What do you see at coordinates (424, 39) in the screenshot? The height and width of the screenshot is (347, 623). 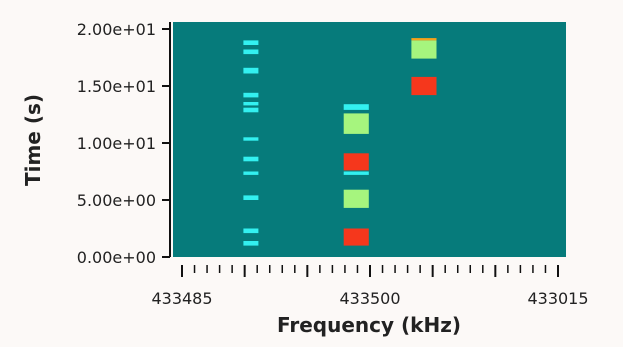 I see `burst-orange` at bounding box center [424, 39].